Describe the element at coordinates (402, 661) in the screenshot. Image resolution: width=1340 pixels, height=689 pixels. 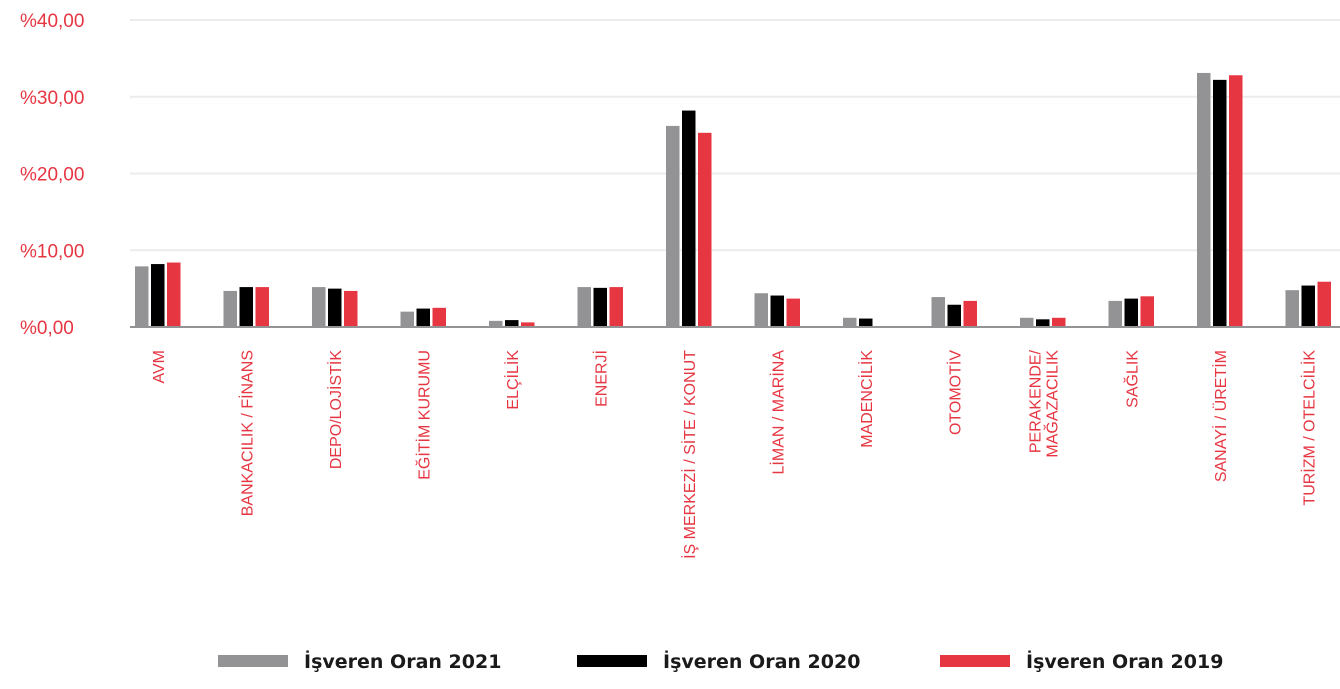
I see `legend-label: İşveren Oran 2021` at that location.